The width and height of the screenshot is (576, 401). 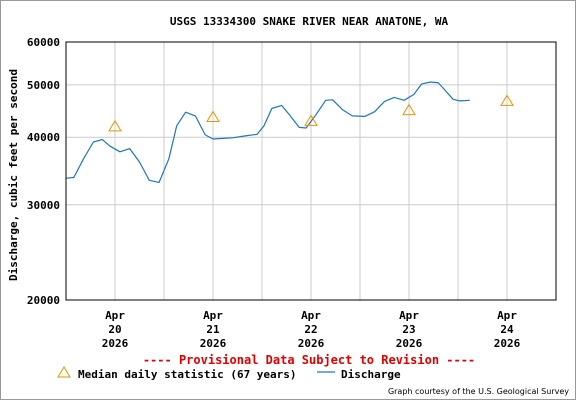 I want to click on y-tick-label: 60000, so click(x=43, y=42).